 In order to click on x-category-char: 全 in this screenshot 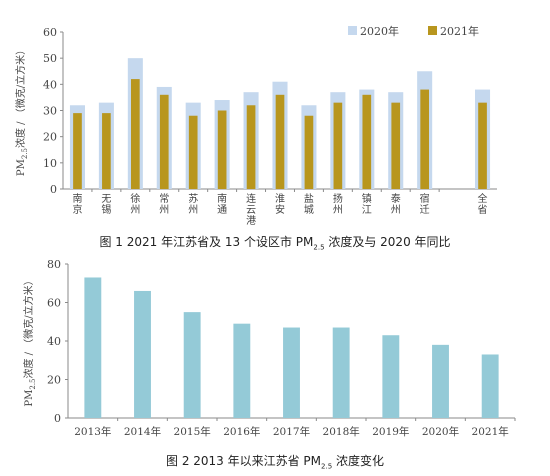, I will do `click(483, 198)`.